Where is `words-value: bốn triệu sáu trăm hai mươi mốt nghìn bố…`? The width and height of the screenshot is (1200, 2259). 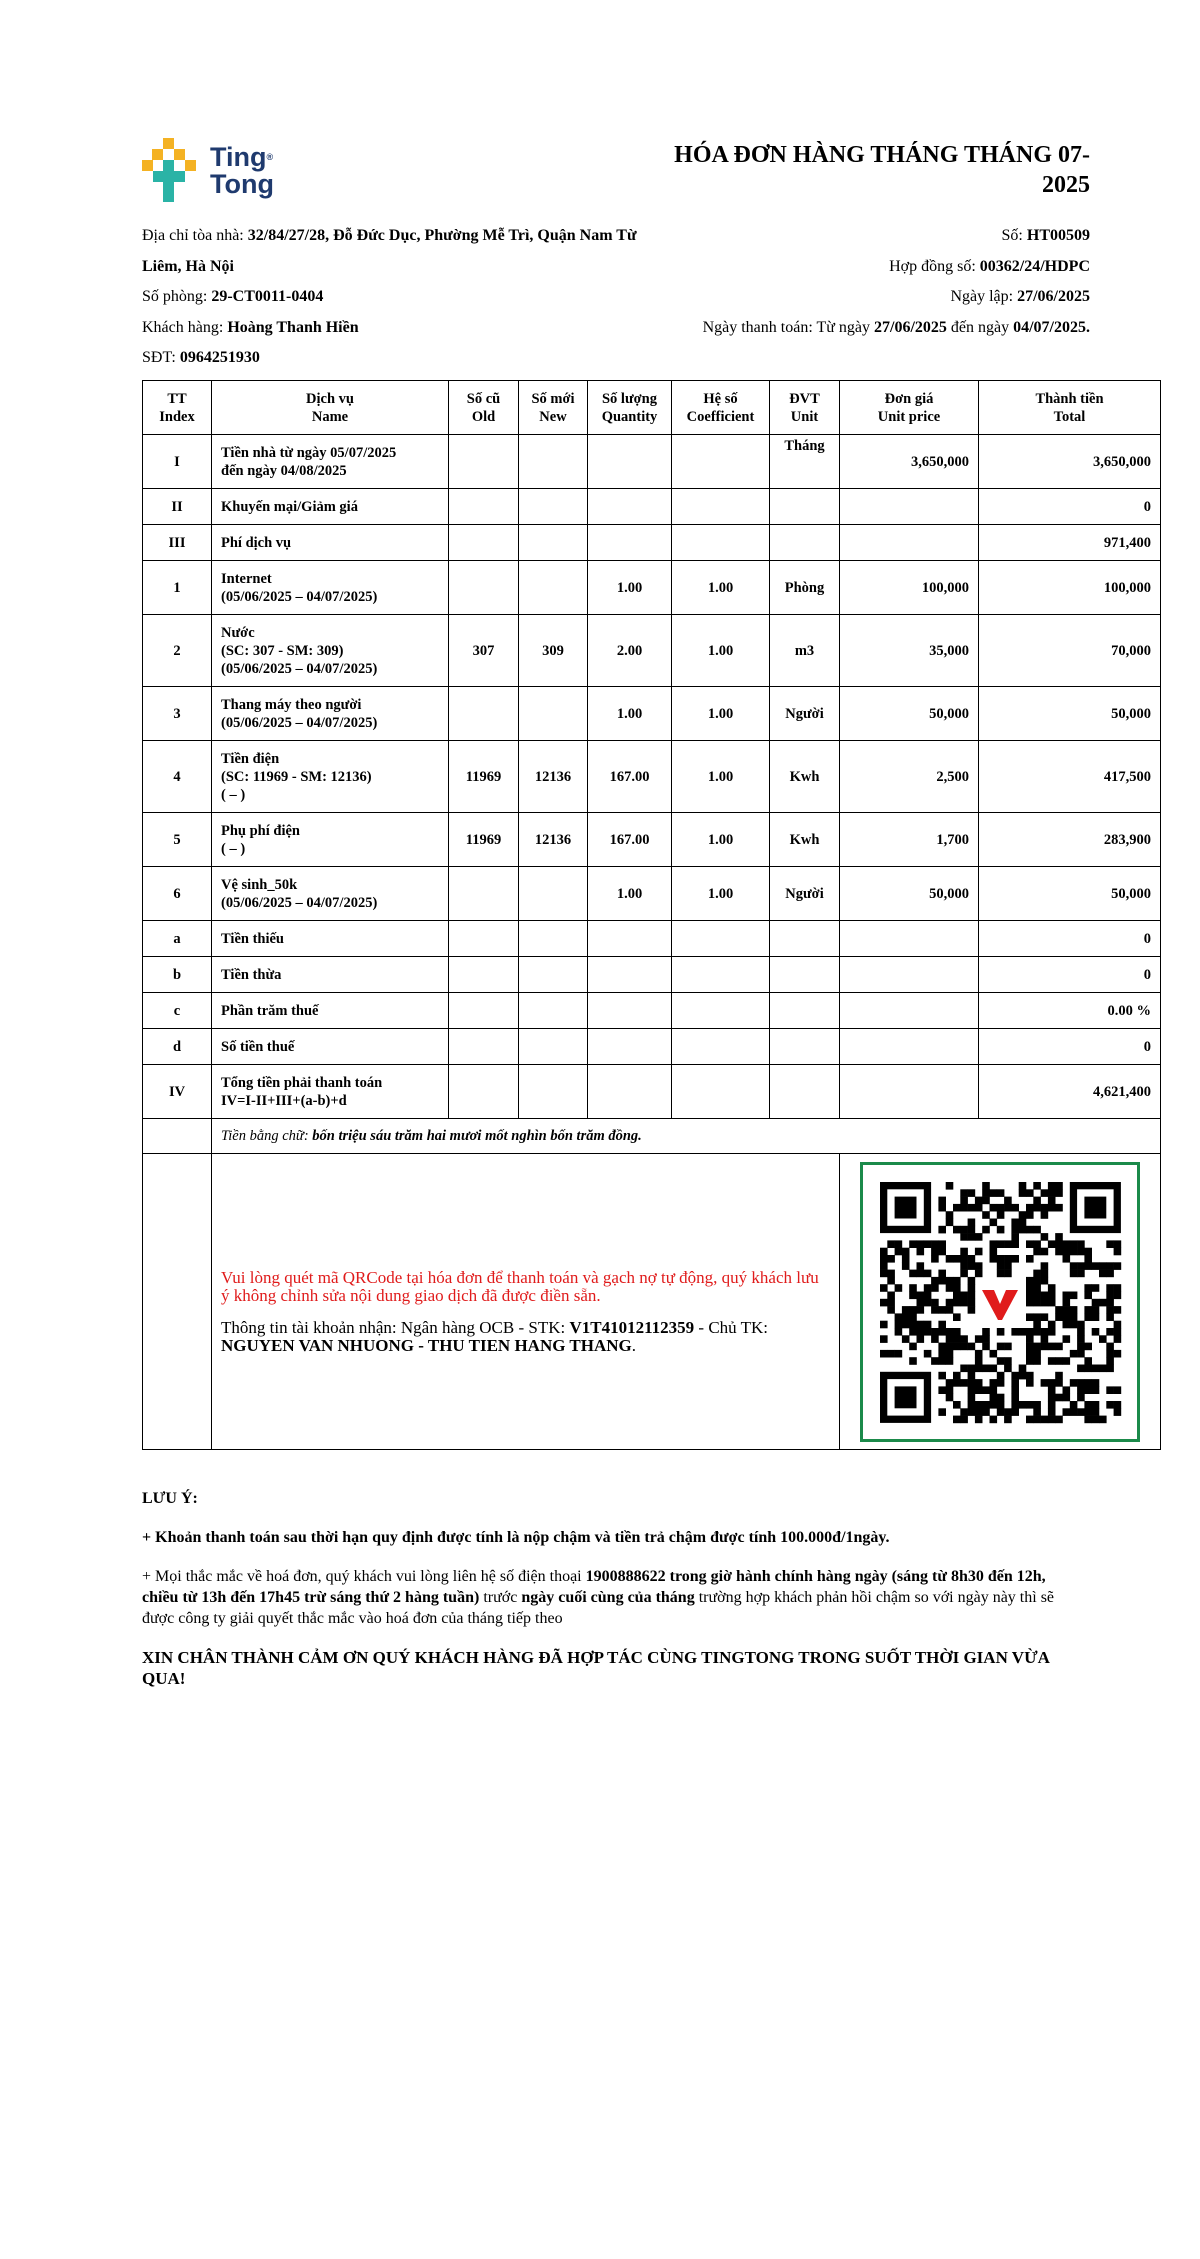 words-value: bốn triệu sáu trăm hai mươi mốt nghìn bố… is located at coordinates (477, 1136).